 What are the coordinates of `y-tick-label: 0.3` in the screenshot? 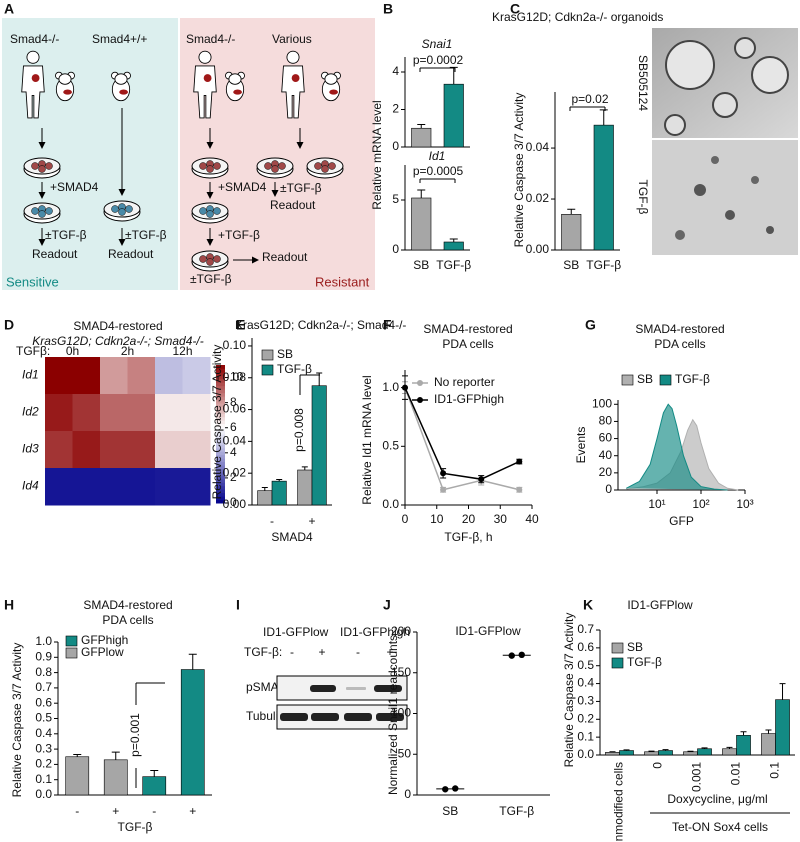 It's located at (43, 748).